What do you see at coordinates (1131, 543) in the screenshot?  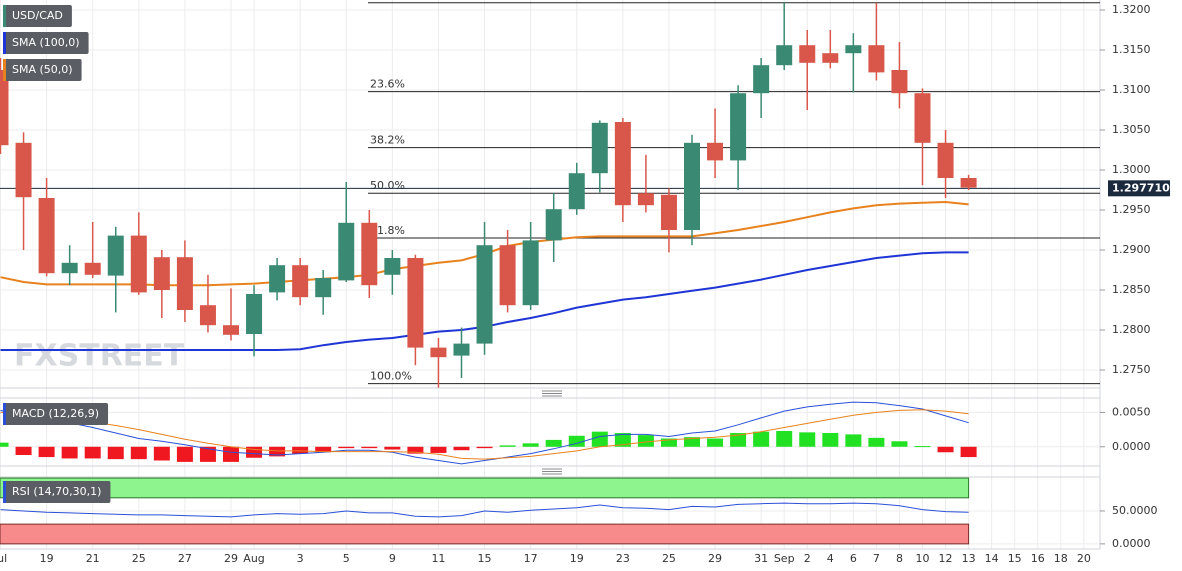 I see `y-tick-label: 0.0000` at bounding box center [1131, 543].